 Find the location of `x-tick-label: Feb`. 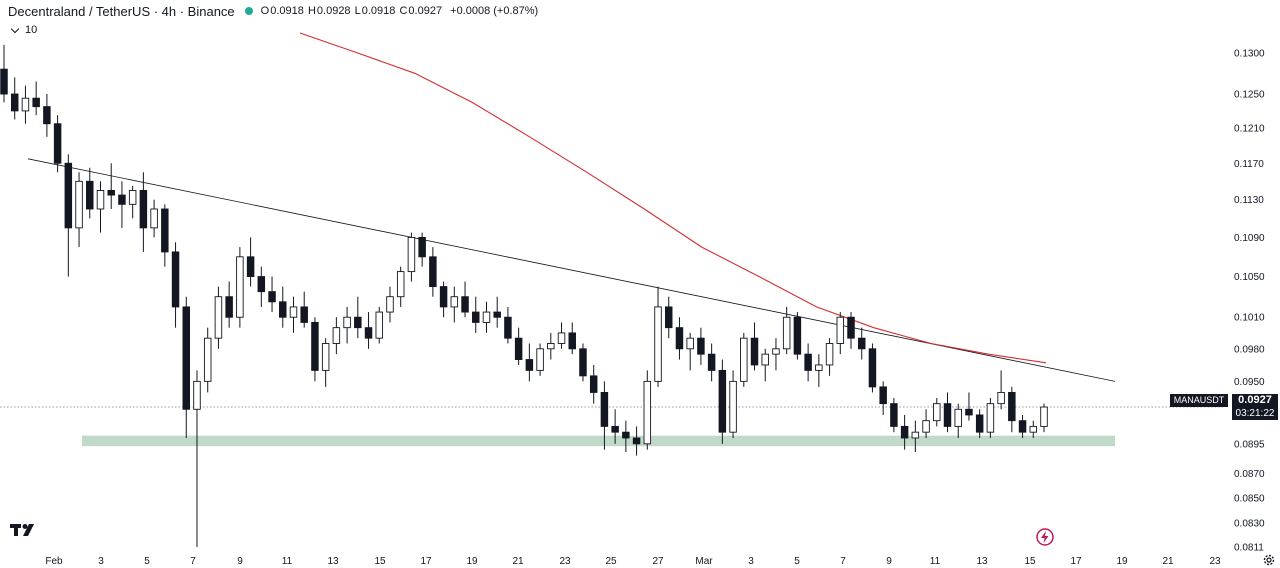

x-tick-label: Feb is located at coordinates (54, 561).